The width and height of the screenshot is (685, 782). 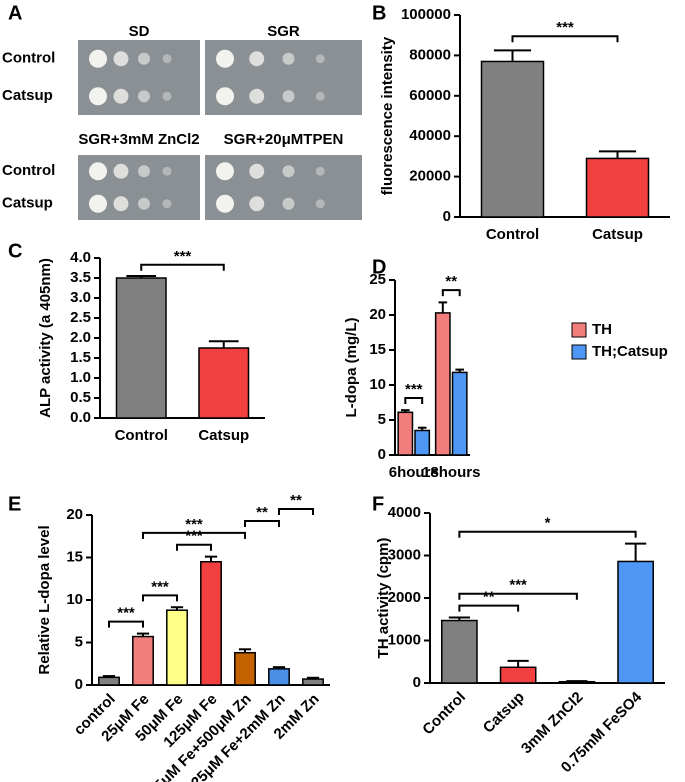 What do you see at coordinates (630, 351) in the screenshot?
I see `legend-label: TH;Catsup` at bounding box center [630, 351].